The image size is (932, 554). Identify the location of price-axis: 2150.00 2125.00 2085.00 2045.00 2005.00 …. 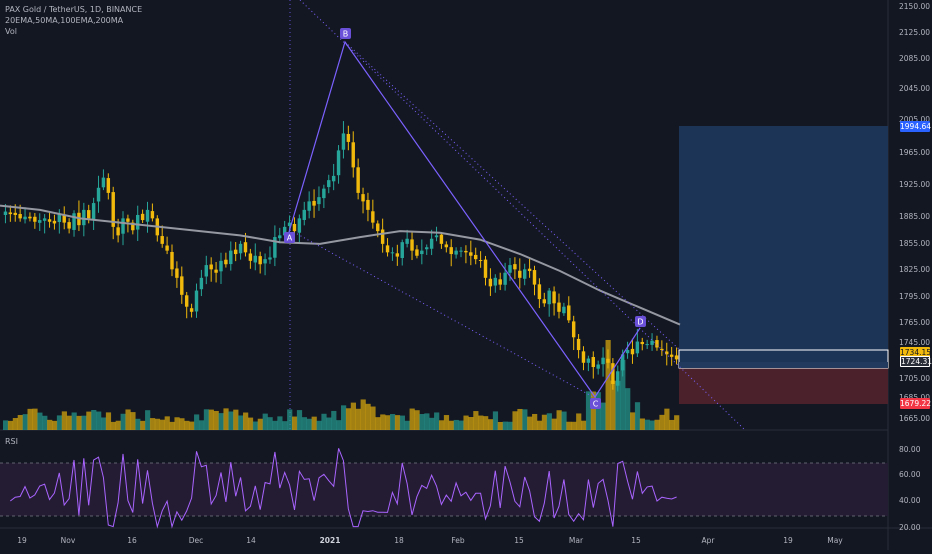
(914, 267).